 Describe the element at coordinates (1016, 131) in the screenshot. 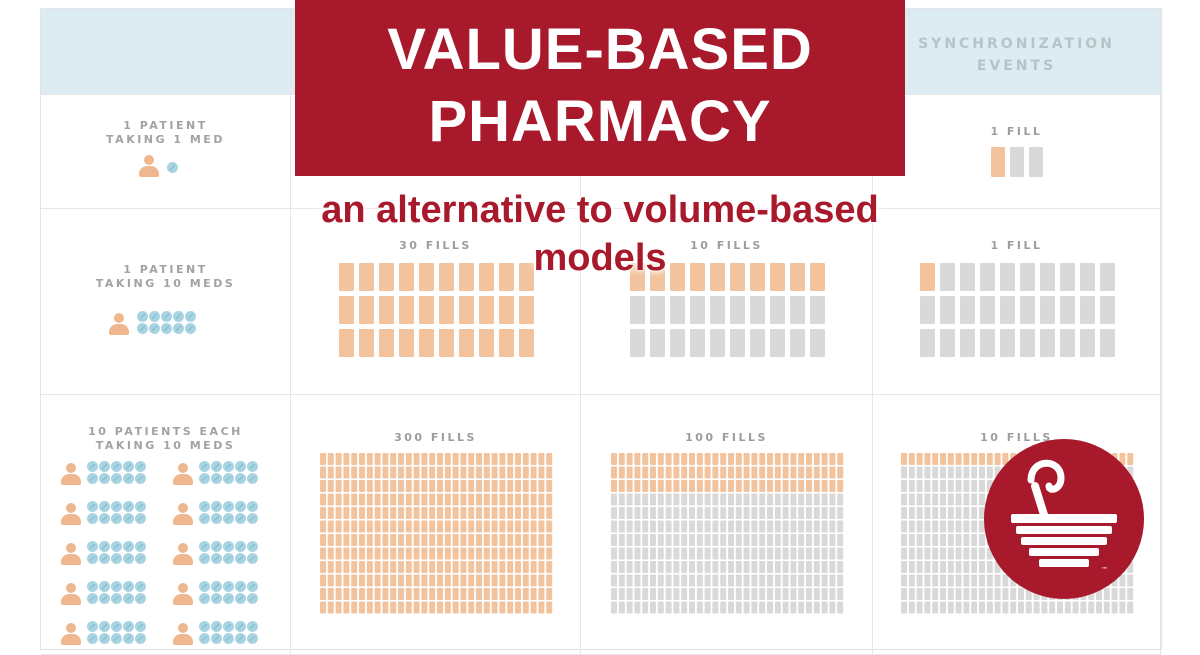

I see `row1-sync-fills-label: 1 FILL` at that location.